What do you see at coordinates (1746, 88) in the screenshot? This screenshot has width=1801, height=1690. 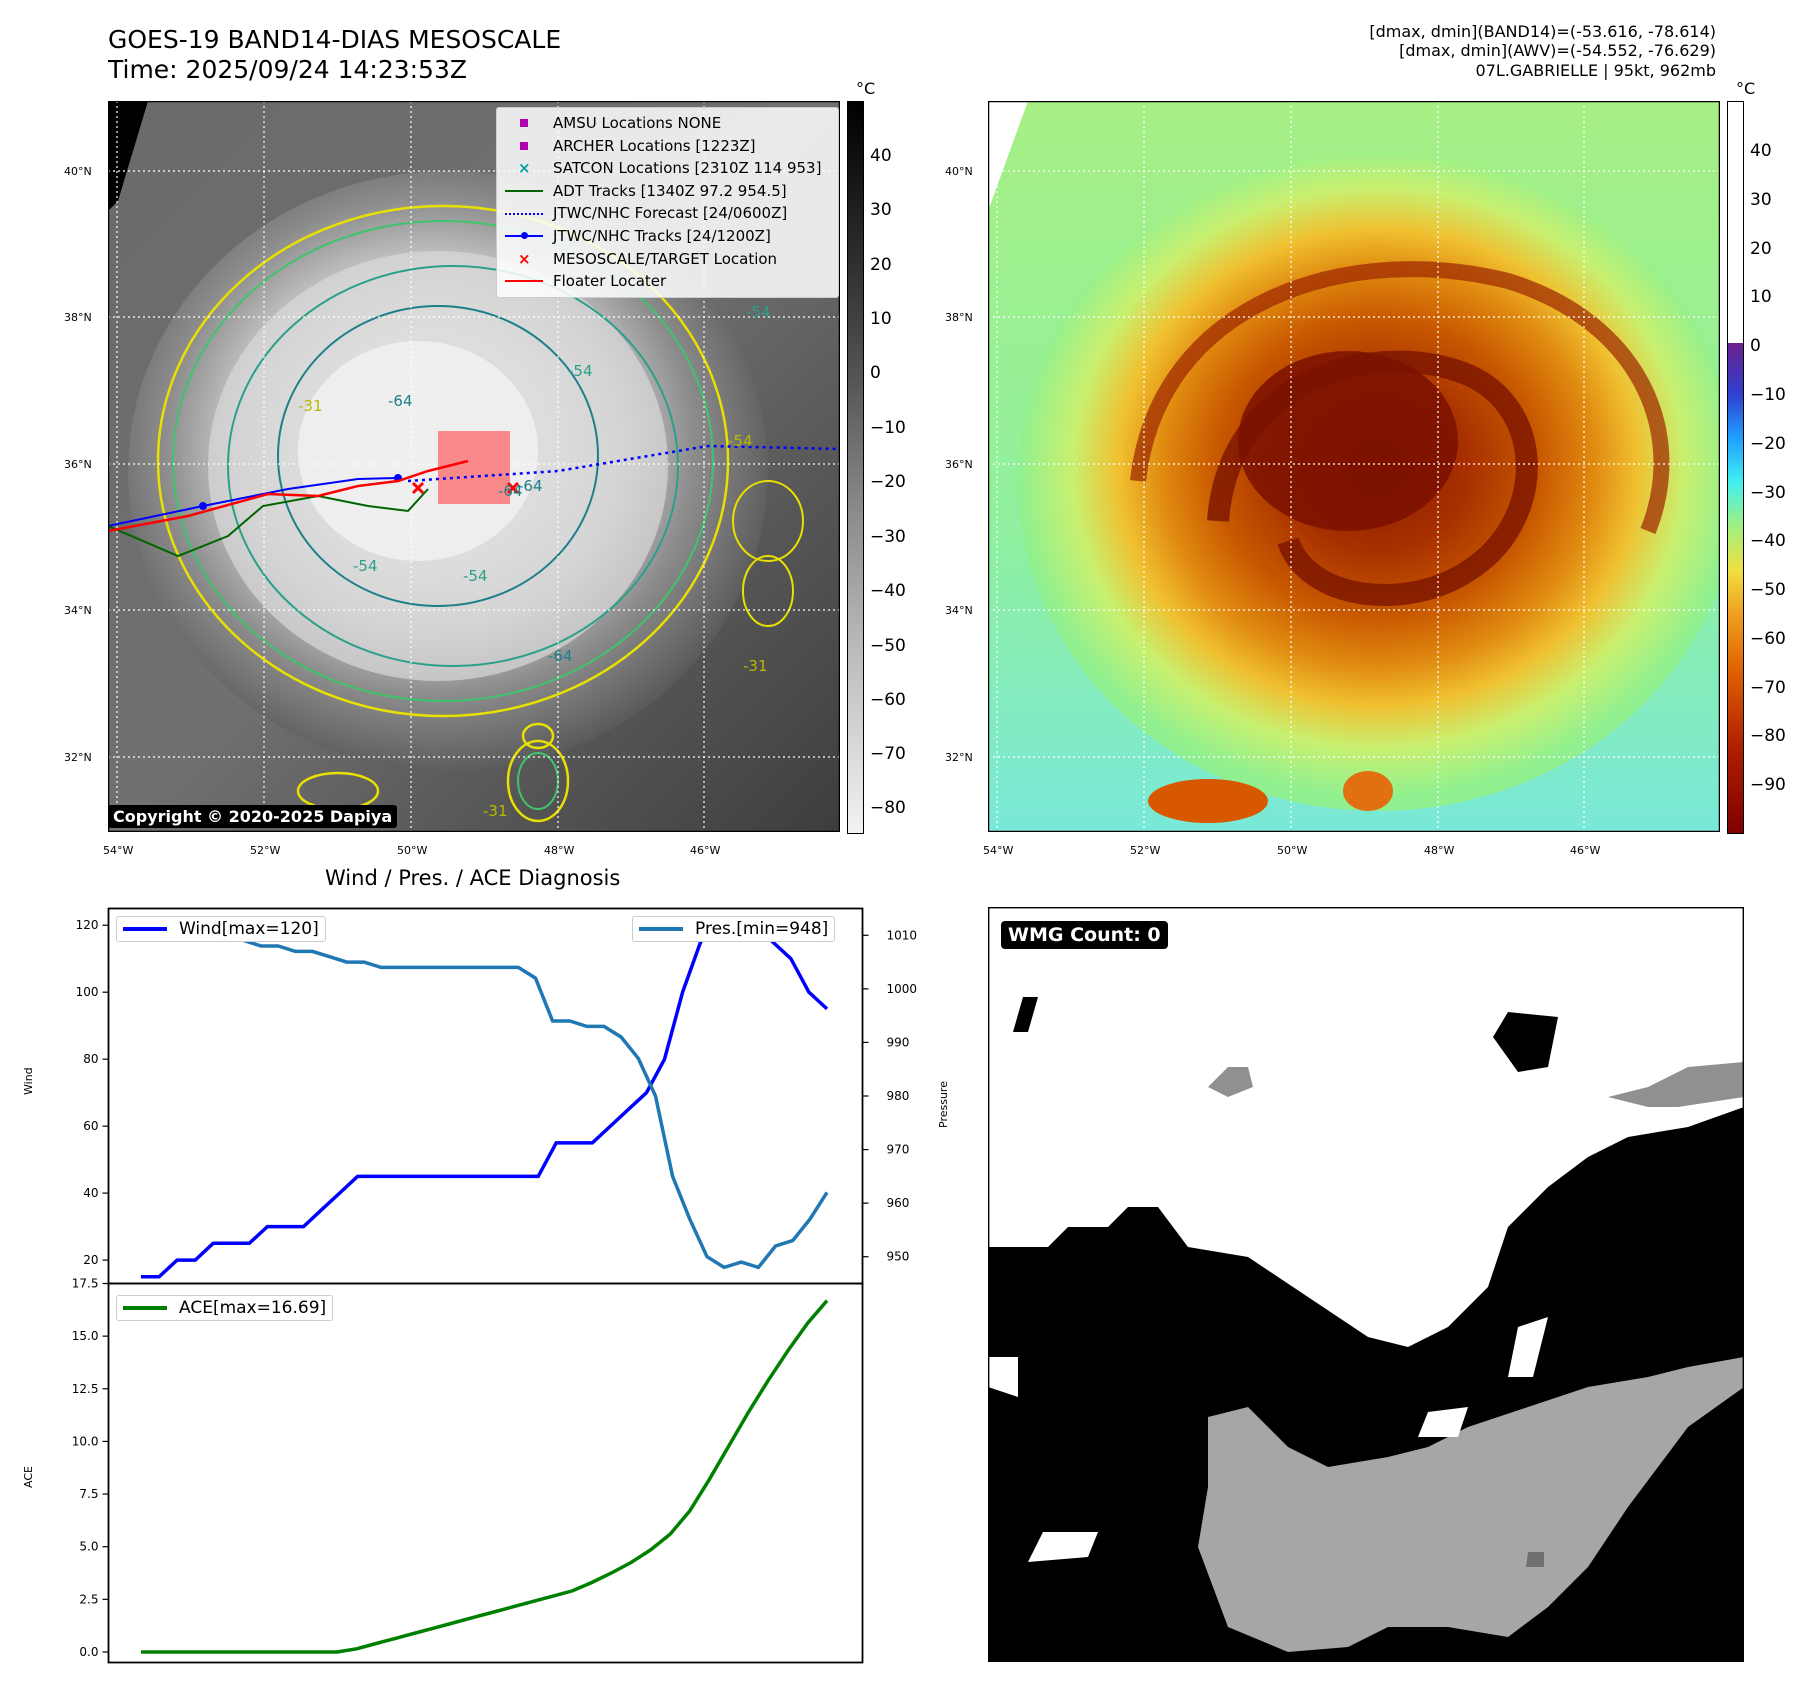 I see `wv-colorbar-unit: °C` at bounding box center [1746, 88].